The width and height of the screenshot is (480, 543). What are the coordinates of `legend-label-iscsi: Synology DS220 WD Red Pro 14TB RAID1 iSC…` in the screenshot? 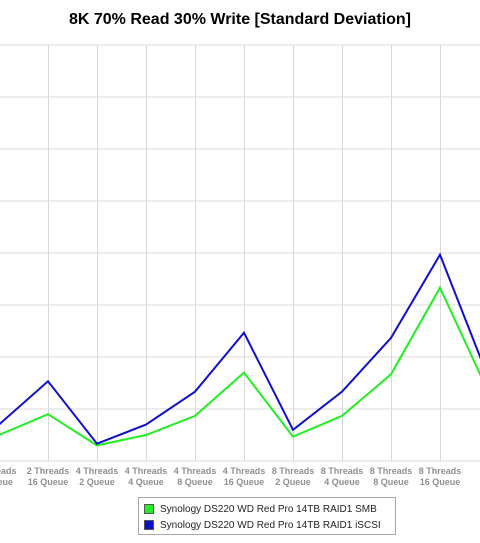 It's located at (270, 525).